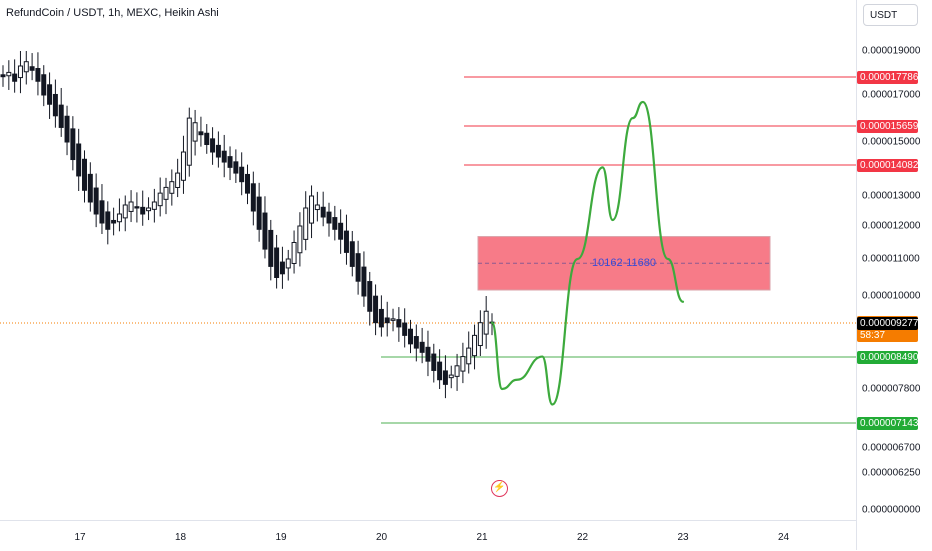 The width and height of the screenshot is (932, 551). Describe the element at coordinates (887, 357) in the screenshot. I see `price-label: 0.000008490` at that location.